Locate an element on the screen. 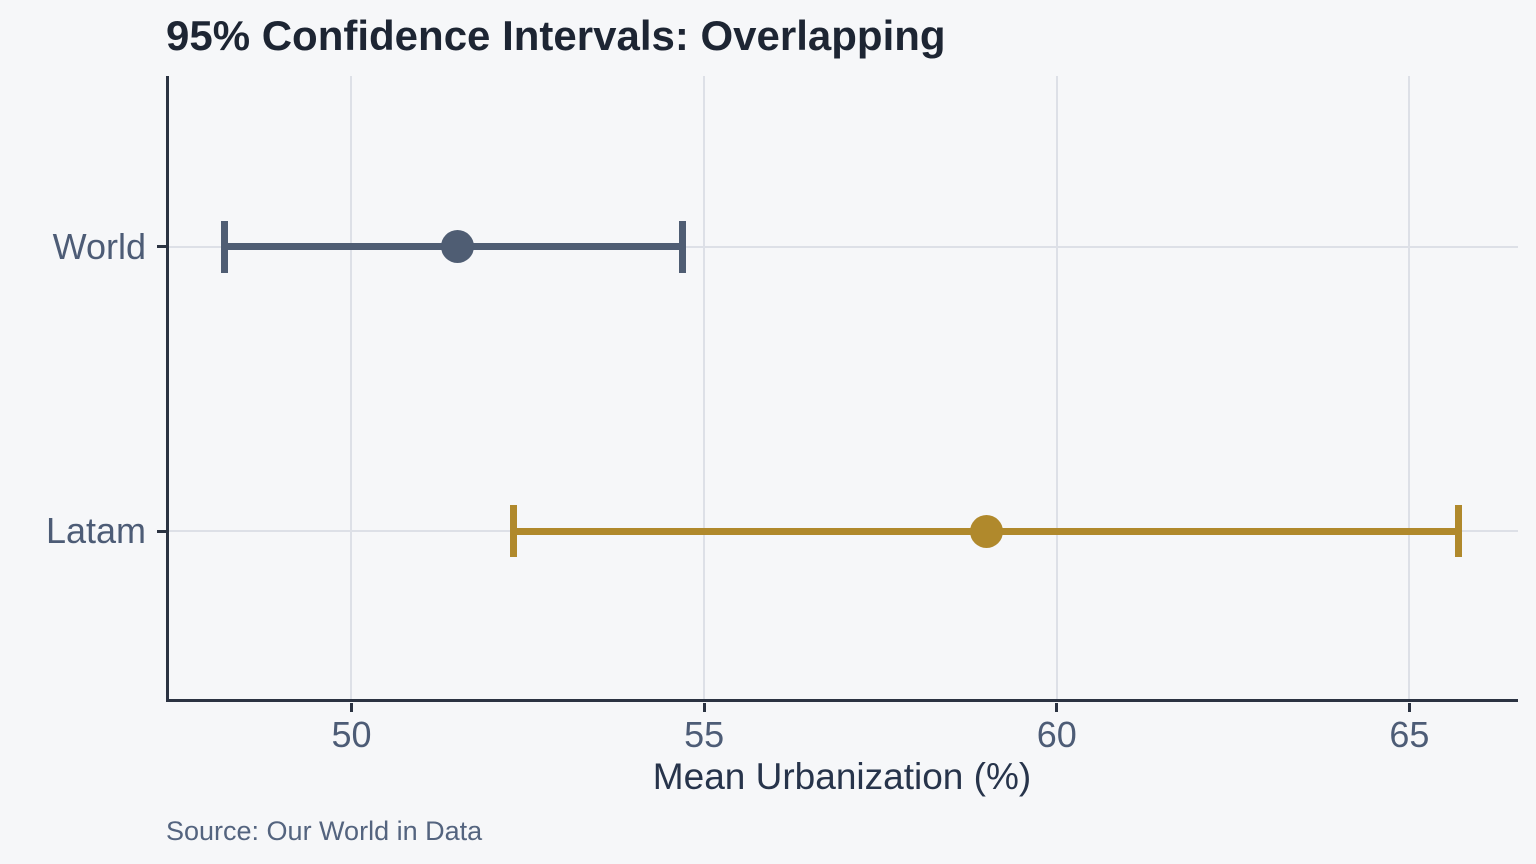 This screenshot has width=1536, height=864. x-tick-label: 50 is located at coordinates (351, 734).